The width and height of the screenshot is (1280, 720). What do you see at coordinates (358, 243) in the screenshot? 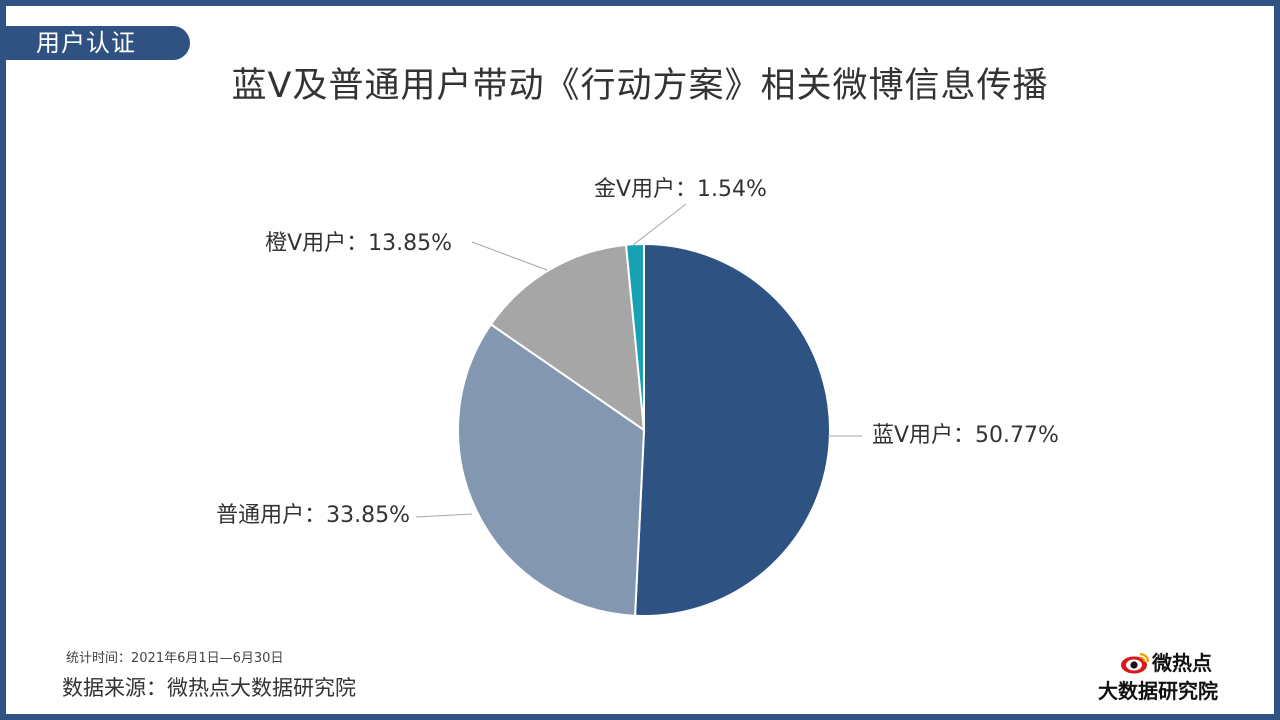
I see `slice-label-3: 橙V用户：13.85%` at bounding box center [358, 243].